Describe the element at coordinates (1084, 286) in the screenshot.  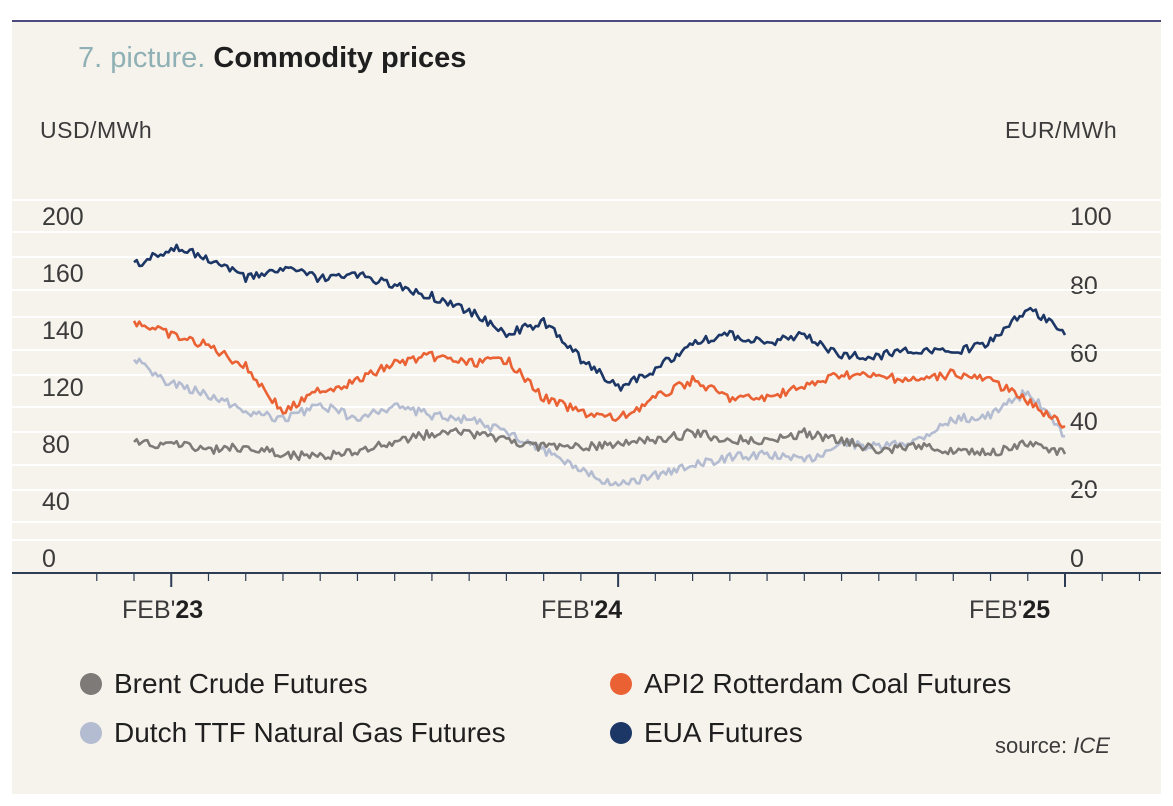
I see `right-tick-label: 80` at that location.